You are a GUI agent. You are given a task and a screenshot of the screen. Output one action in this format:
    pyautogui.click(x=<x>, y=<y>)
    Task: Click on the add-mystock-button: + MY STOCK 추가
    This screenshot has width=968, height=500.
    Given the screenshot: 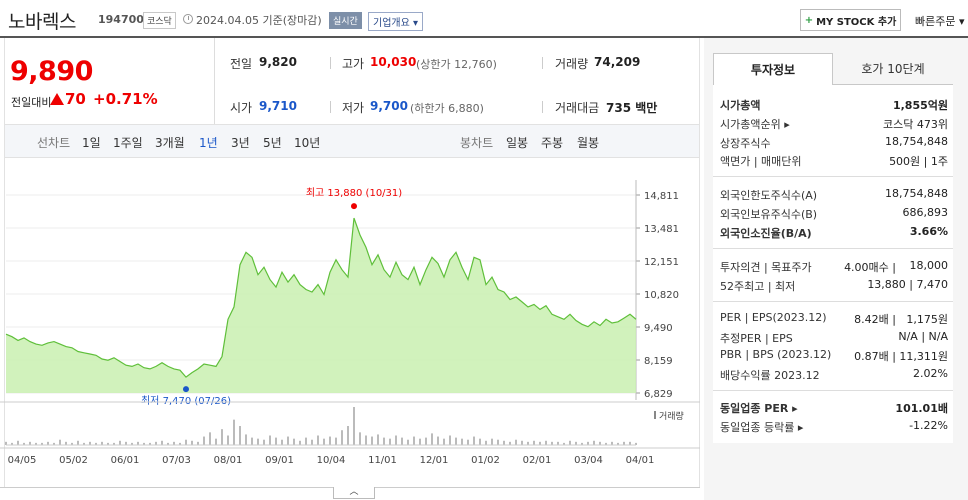 What is the action you would take?
    pyautogui.click(x=850, y=20)
    